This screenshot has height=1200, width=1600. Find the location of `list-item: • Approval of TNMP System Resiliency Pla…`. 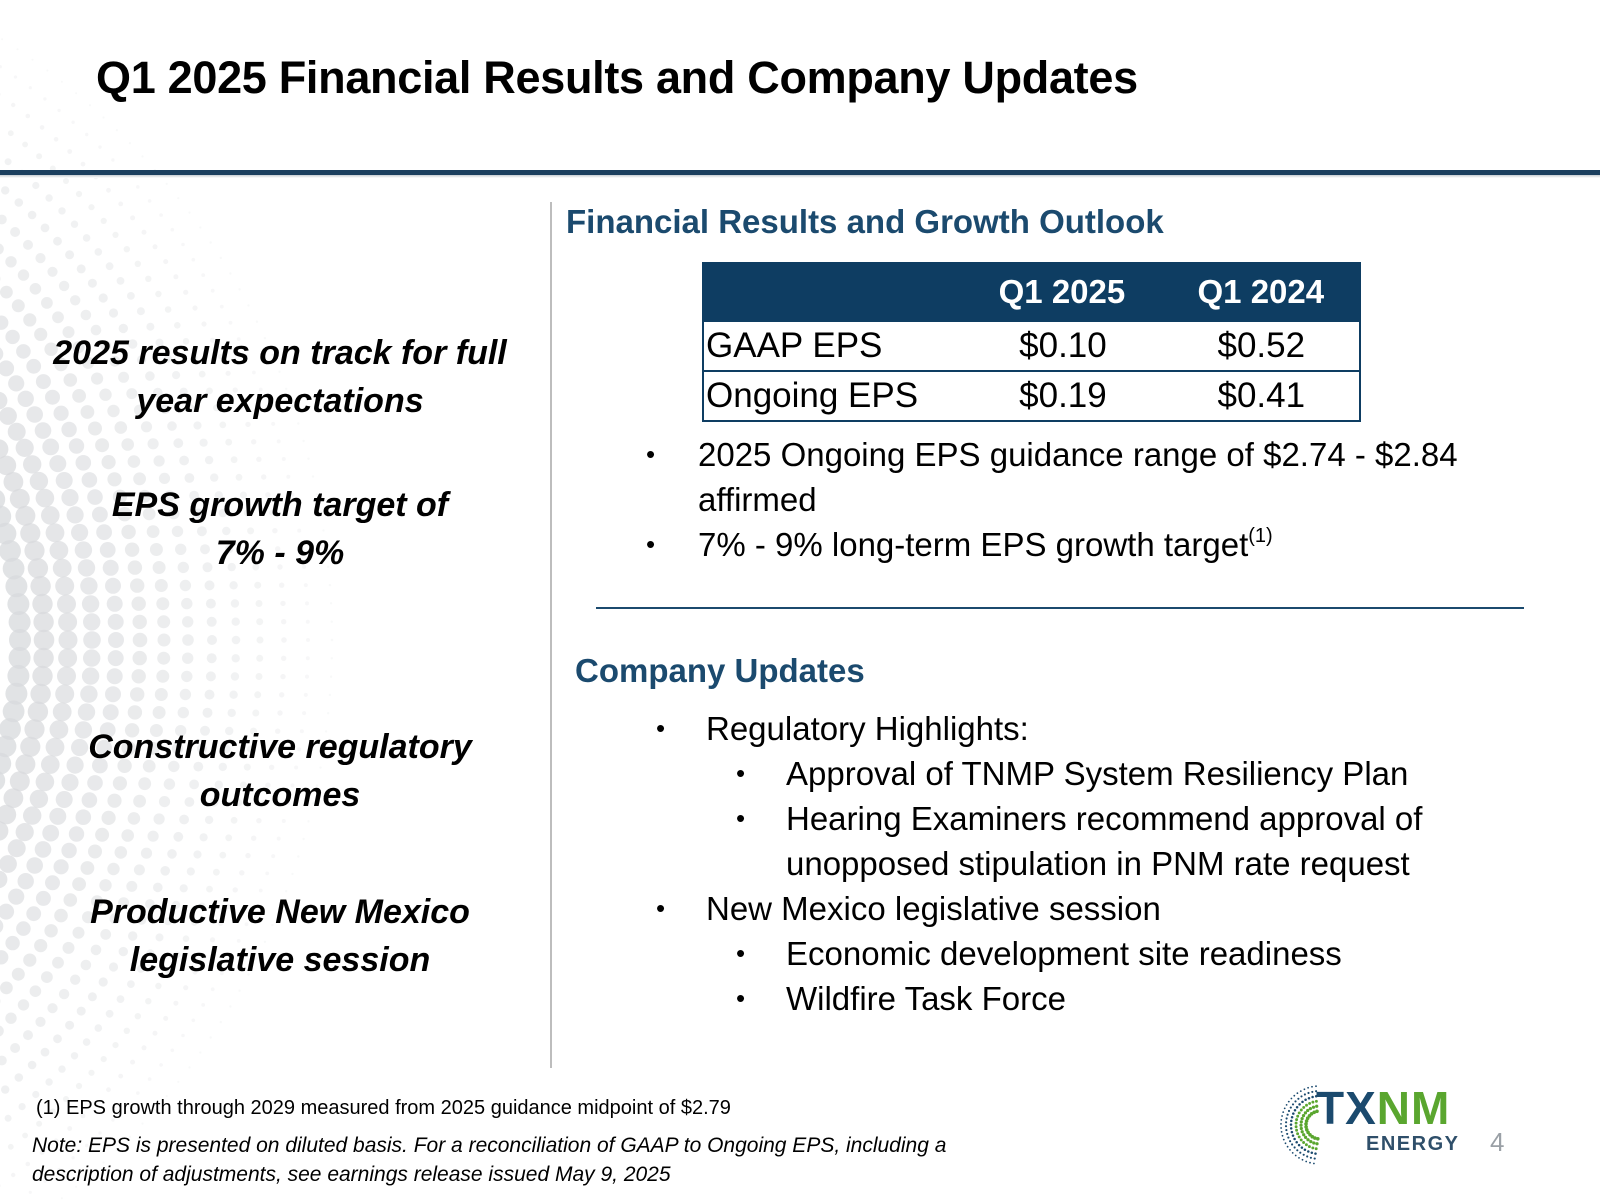

list-item: • Approval of TNMP System Resiliency Pla… is located at coordinates (1106, 773).